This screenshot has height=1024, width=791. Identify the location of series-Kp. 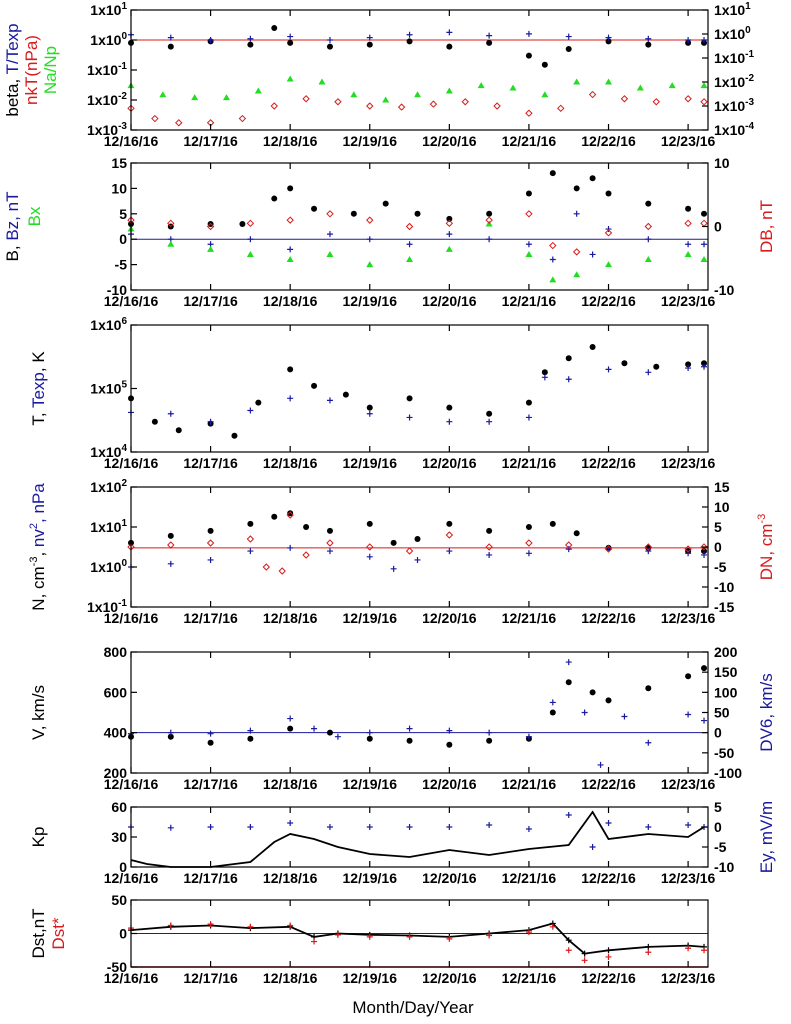
(417, 839).